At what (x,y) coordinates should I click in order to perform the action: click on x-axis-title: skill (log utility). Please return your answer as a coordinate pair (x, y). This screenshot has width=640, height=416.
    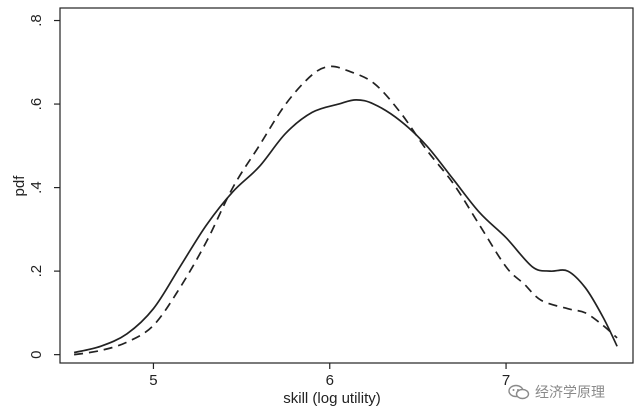
    Looking at the image, I should click on (332, 398).